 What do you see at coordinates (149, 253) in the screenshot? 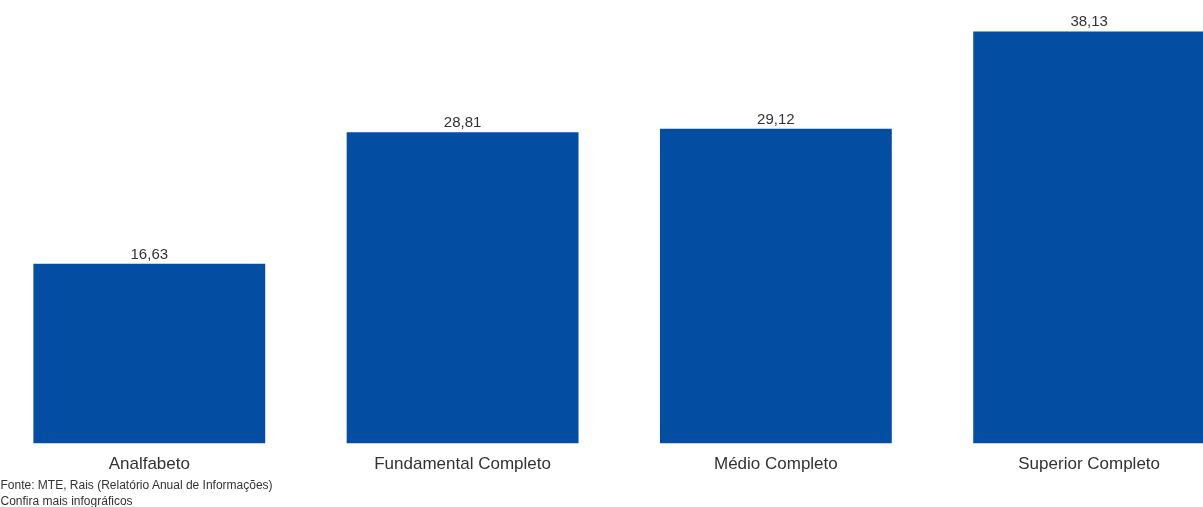
I see `data-label: 16,63` at bounding box center [149, 253].